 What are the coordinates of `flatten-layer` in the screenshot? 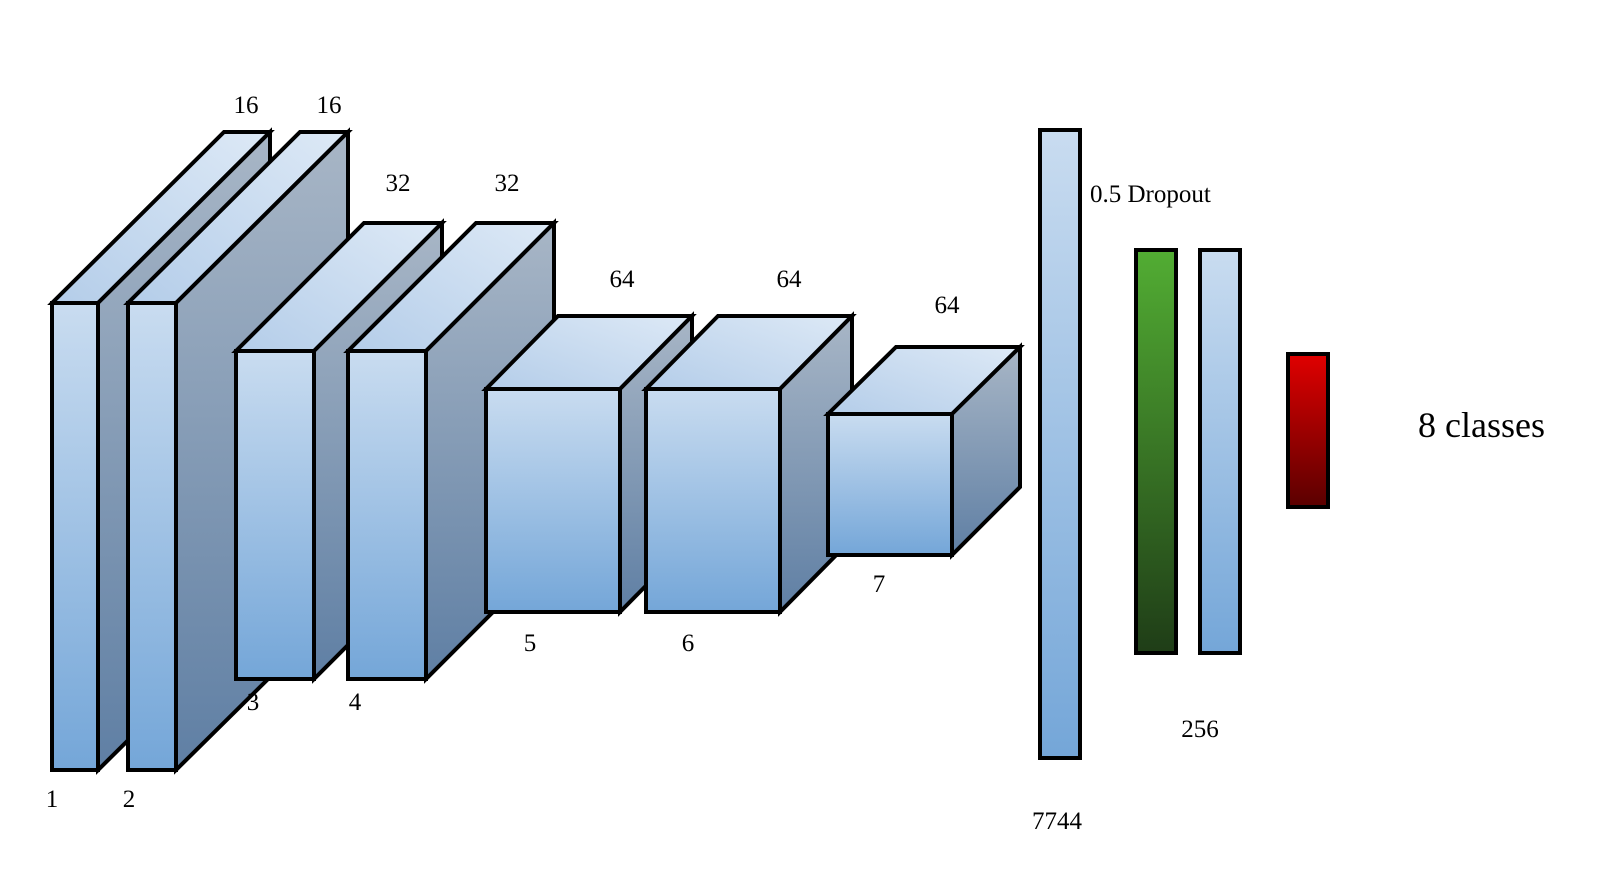 It's located at (1060, 444).